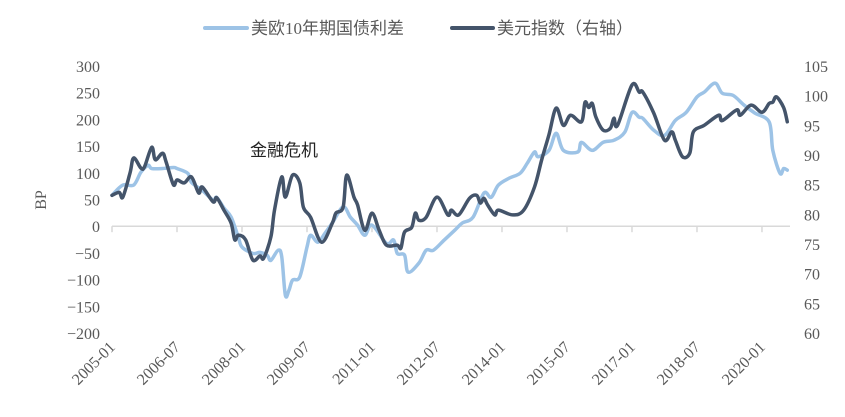 The height and width of the screenshot is (417, 845). I want to click on y-left-tick-label: 150, so click(88, 147).